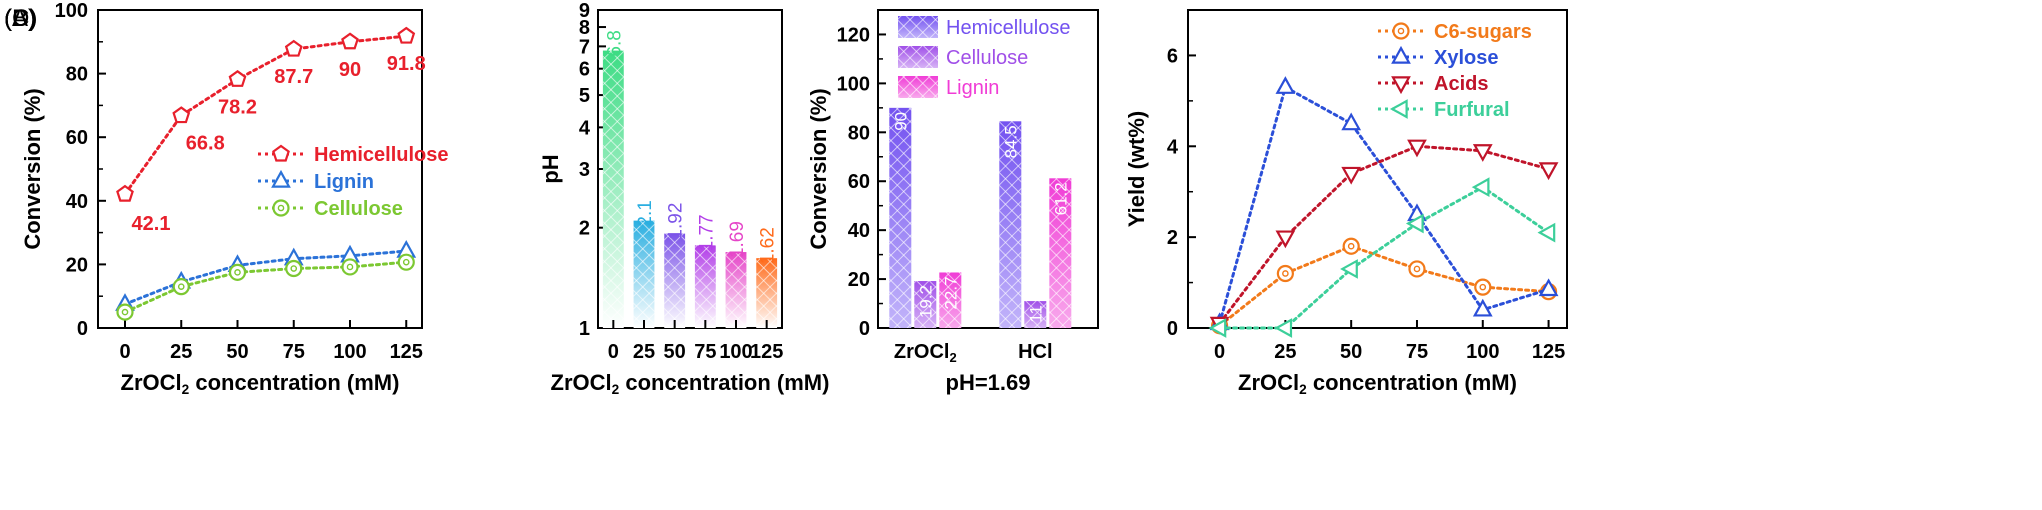 The height and width of the screenshot is (510, 2042). I want to click on legend-marker-xylose, so click(1401, 54).